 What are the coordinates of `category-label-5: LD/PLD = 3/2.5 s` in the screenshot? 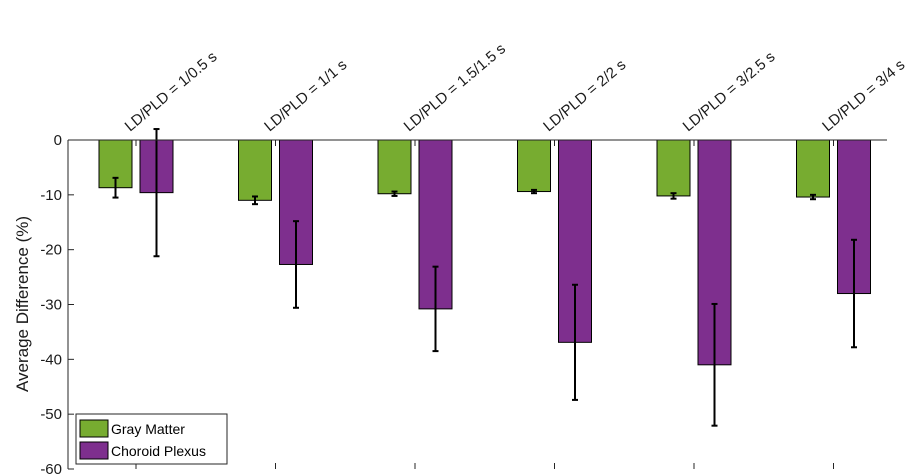 It's located at (729, 91).